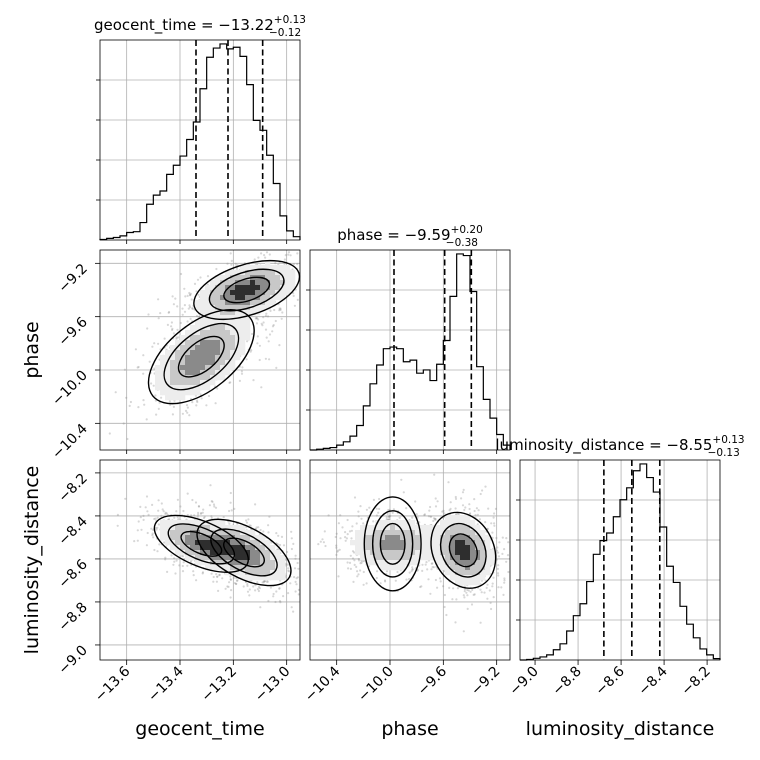  What do you see at coordinates (619, 446) in the screenshot?
I see `panel-title-luminosity_distance: luminosity_distance = −8.55+0.13 −0.13` at bounding box center [619, 446].